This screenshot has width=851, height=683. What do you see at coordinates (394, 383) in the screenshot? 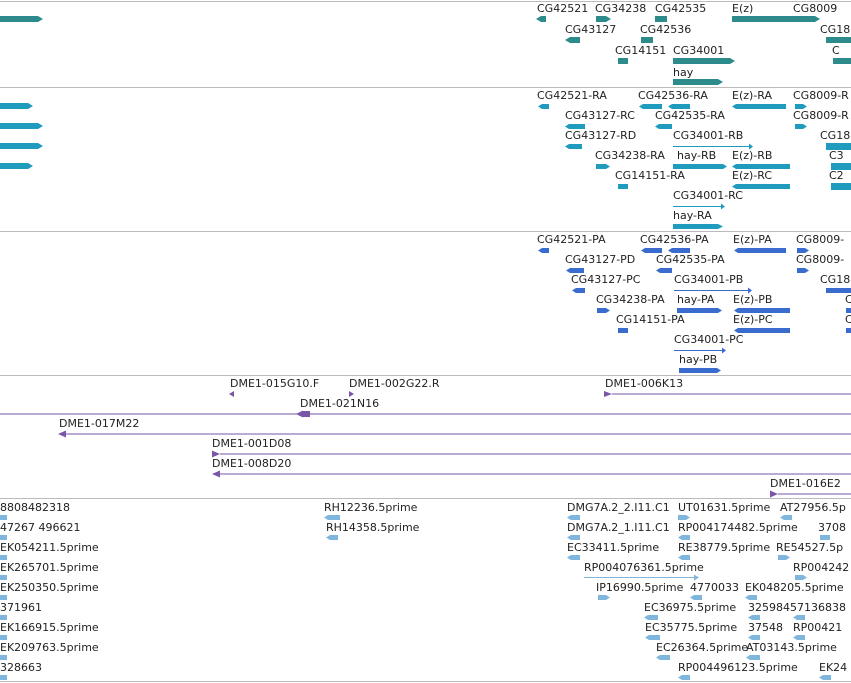
I see `clone-label: DME1-002G22.R` at bounding box center [394, 383].